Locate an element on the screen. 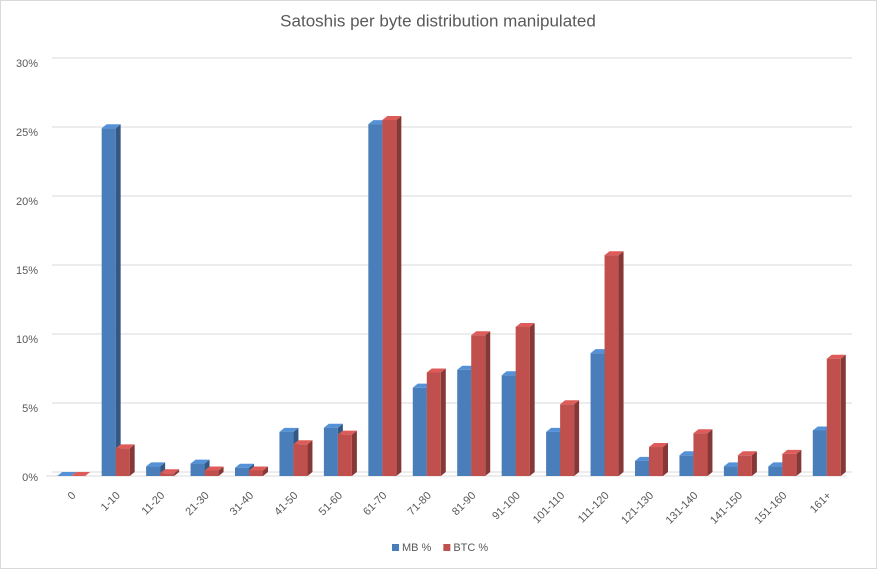 Image resolution: width=877 pixels, height=569 pixels. y-tick-label: 10% is located at coordinates (27, 340).